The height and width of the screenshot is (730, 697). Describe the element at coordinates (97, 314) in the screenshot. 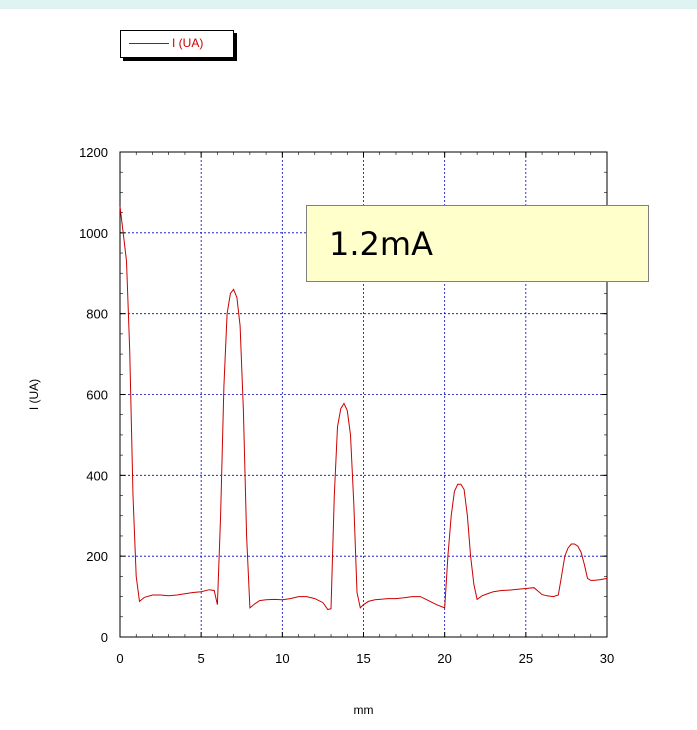

I see `y-tick-label: 800` at that location.